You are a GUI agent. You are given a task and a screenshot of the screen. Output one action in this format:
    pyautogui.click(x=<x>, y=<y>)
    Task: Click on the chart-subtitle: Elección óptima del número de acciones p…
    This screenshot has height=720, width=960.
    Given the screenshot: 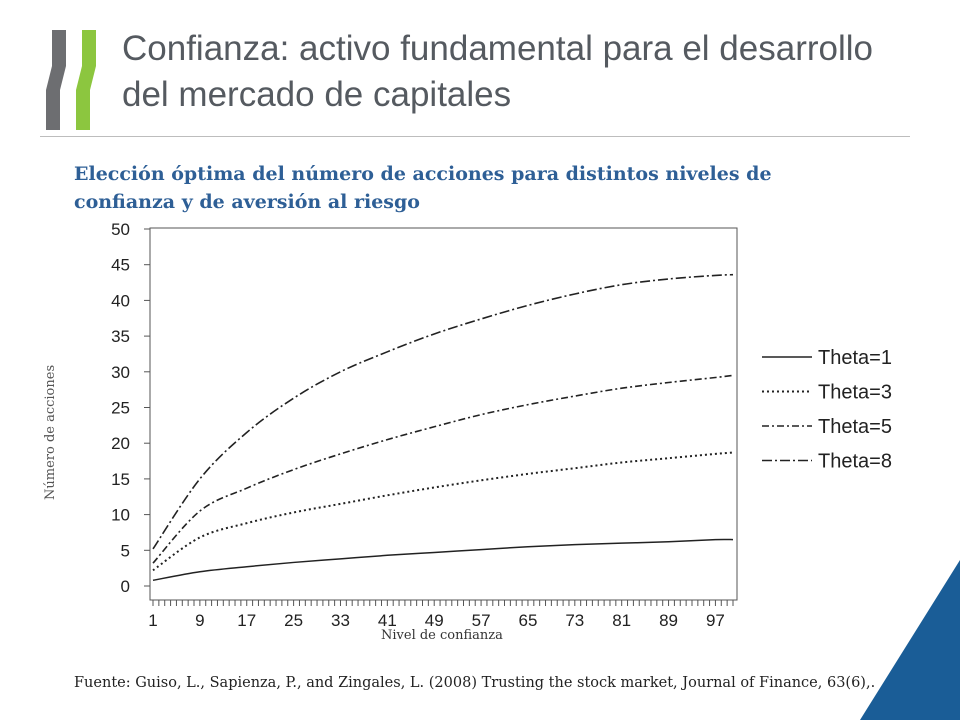 What is the action you would take?
    pyautogui.click(x=423, y=188)
    